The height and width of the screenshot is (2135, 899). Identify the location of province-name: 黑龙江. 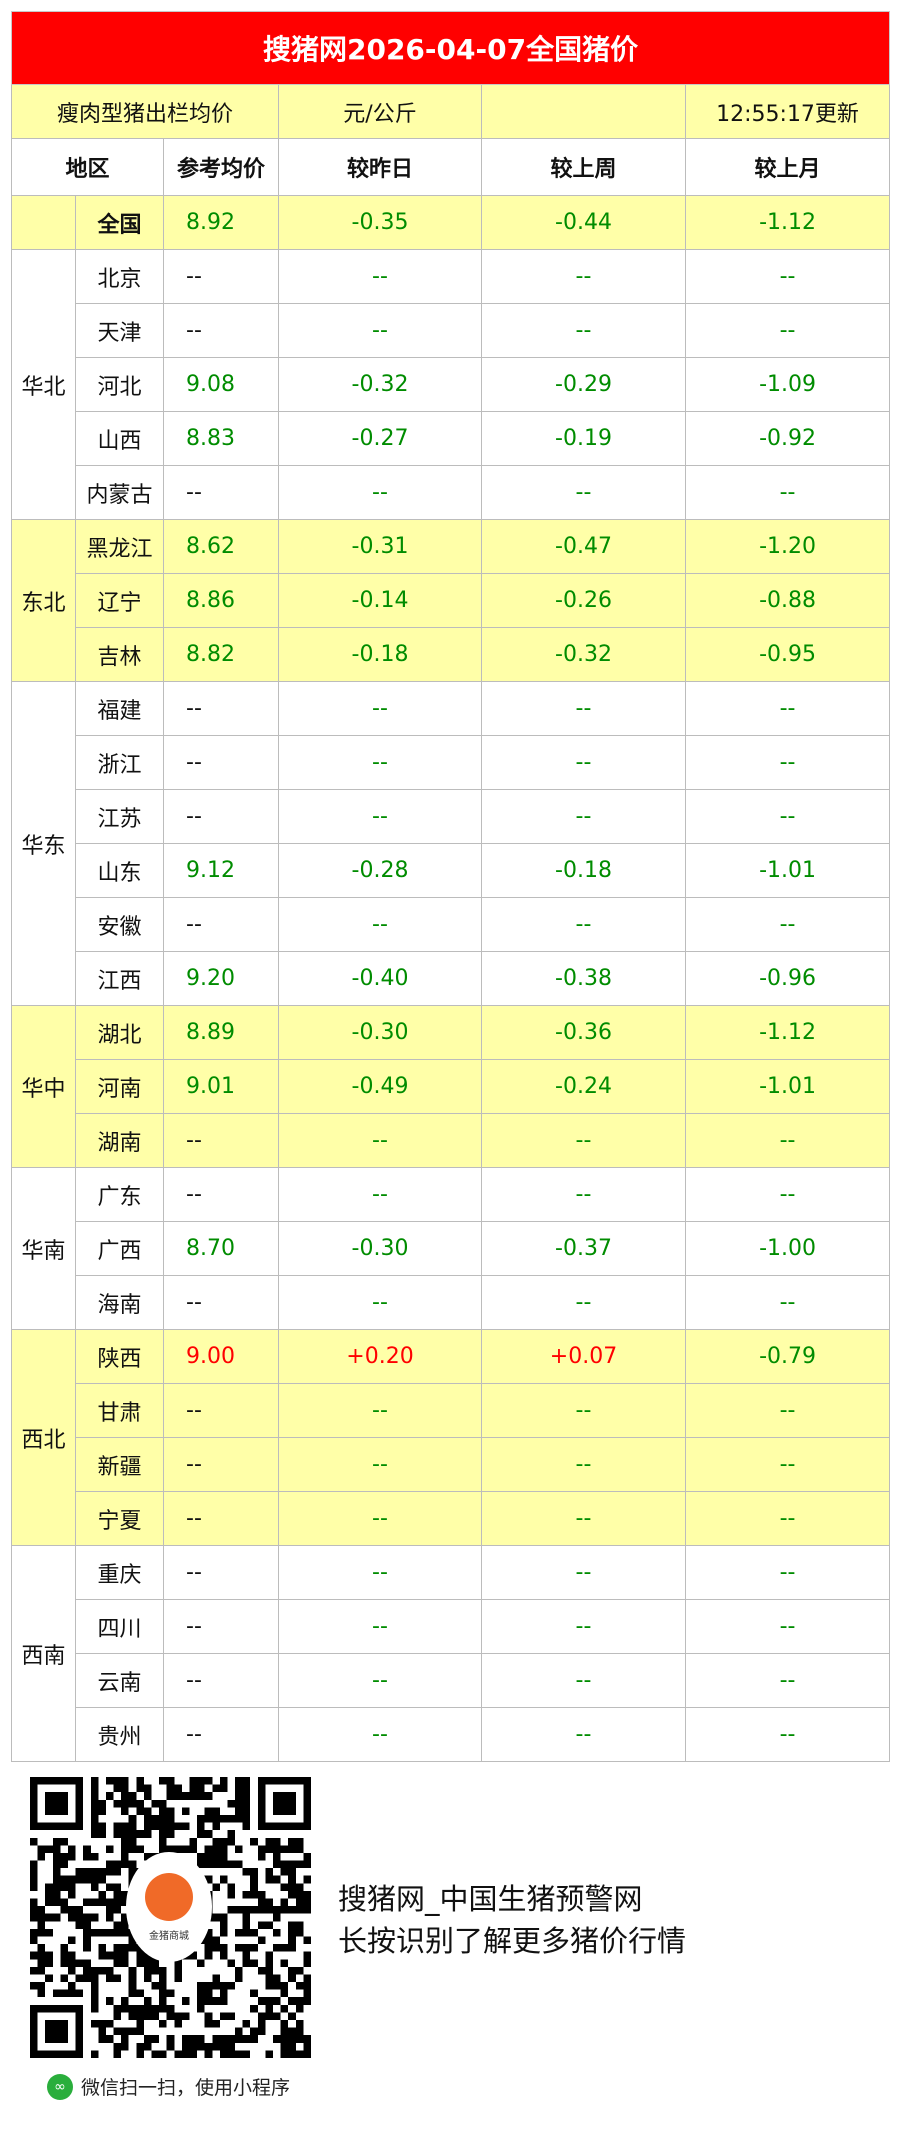
(119, 546).